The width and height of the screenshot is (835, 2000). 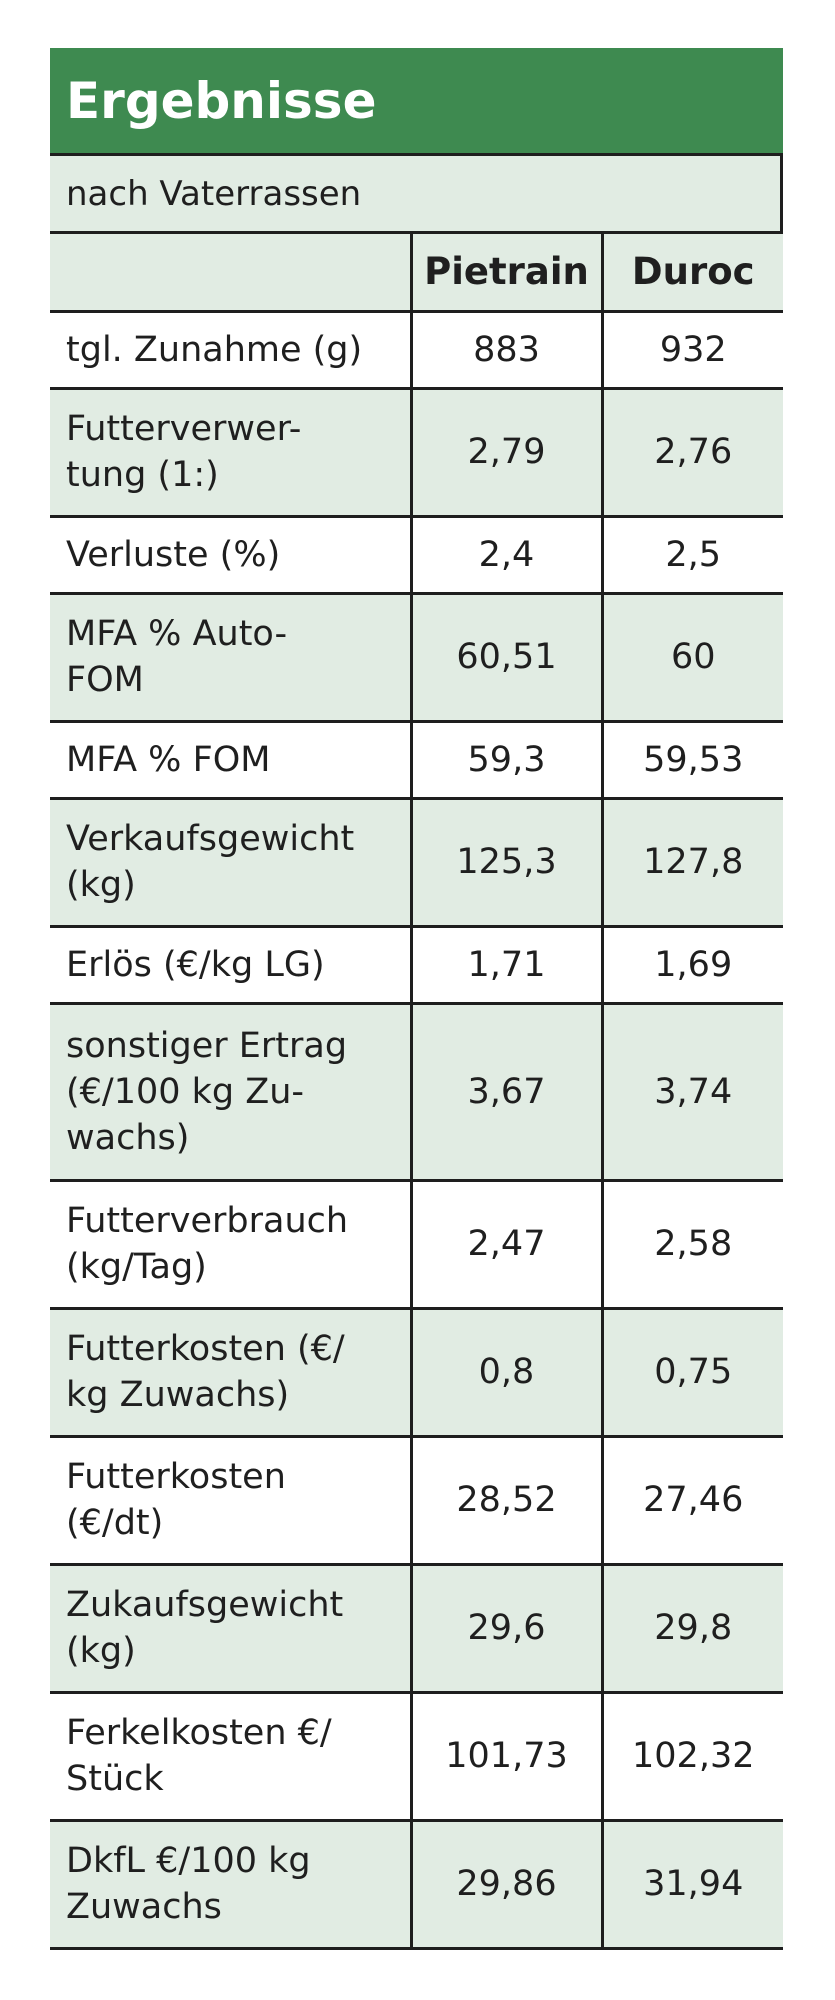 What do you see at coordinates (506, 1373) in the screenshot?
I see `pietrain-value: 0,8` at bounding box center [506, 1373].